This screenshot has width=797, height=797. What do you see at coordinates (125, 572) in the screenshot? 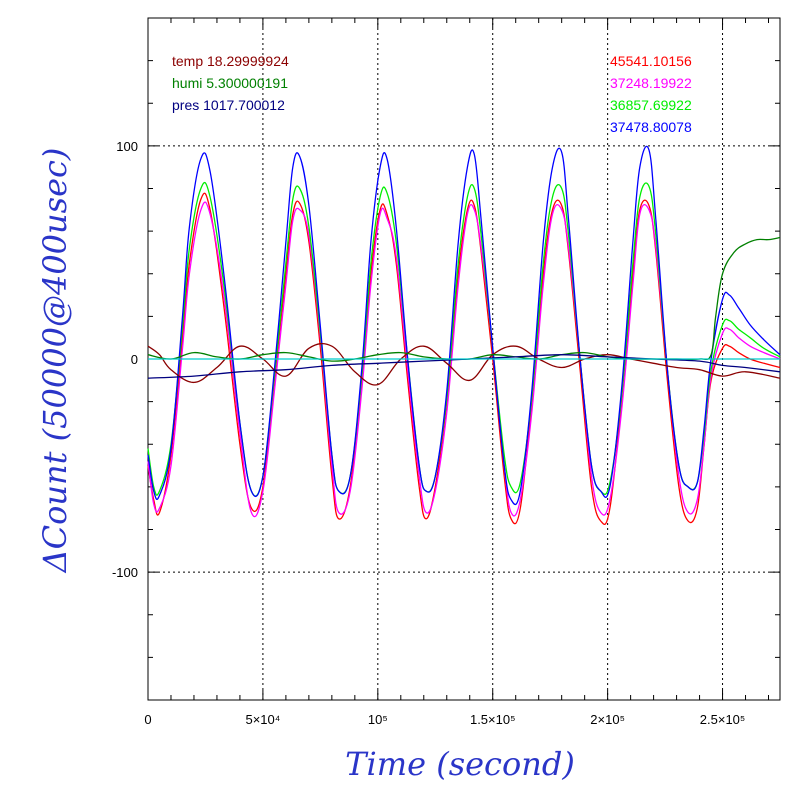
I see `y-tick-label: -100` at bounding box center [125, 572].